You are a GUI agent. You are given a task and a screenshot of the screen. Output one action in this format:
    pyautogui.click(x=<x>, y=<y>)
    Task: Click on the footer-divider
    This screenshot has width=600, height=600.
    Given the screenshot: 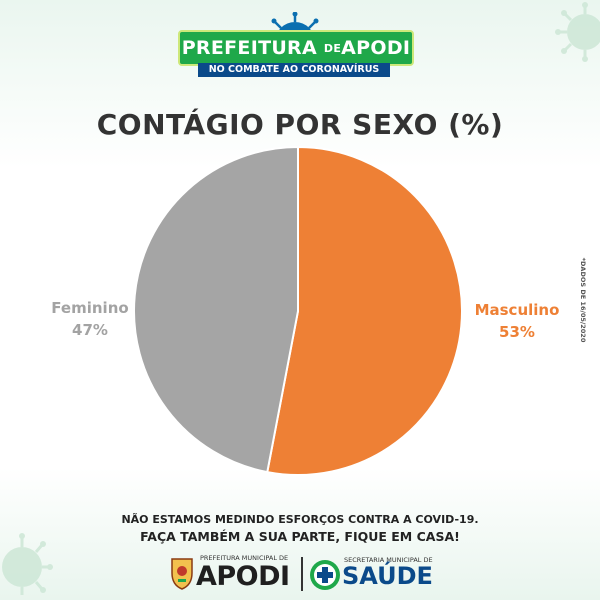 What is the action you would take?
    pyautogui.click(x=302, y=574)
    